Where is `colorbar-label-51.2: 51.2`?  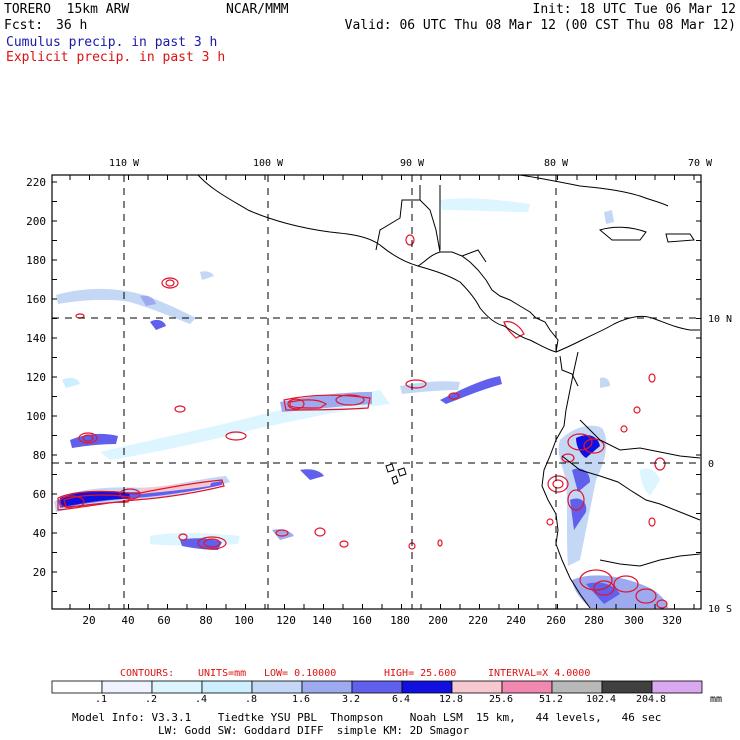 colorbar-label-51.2: 51.2 is located at coordinates (551, 699).